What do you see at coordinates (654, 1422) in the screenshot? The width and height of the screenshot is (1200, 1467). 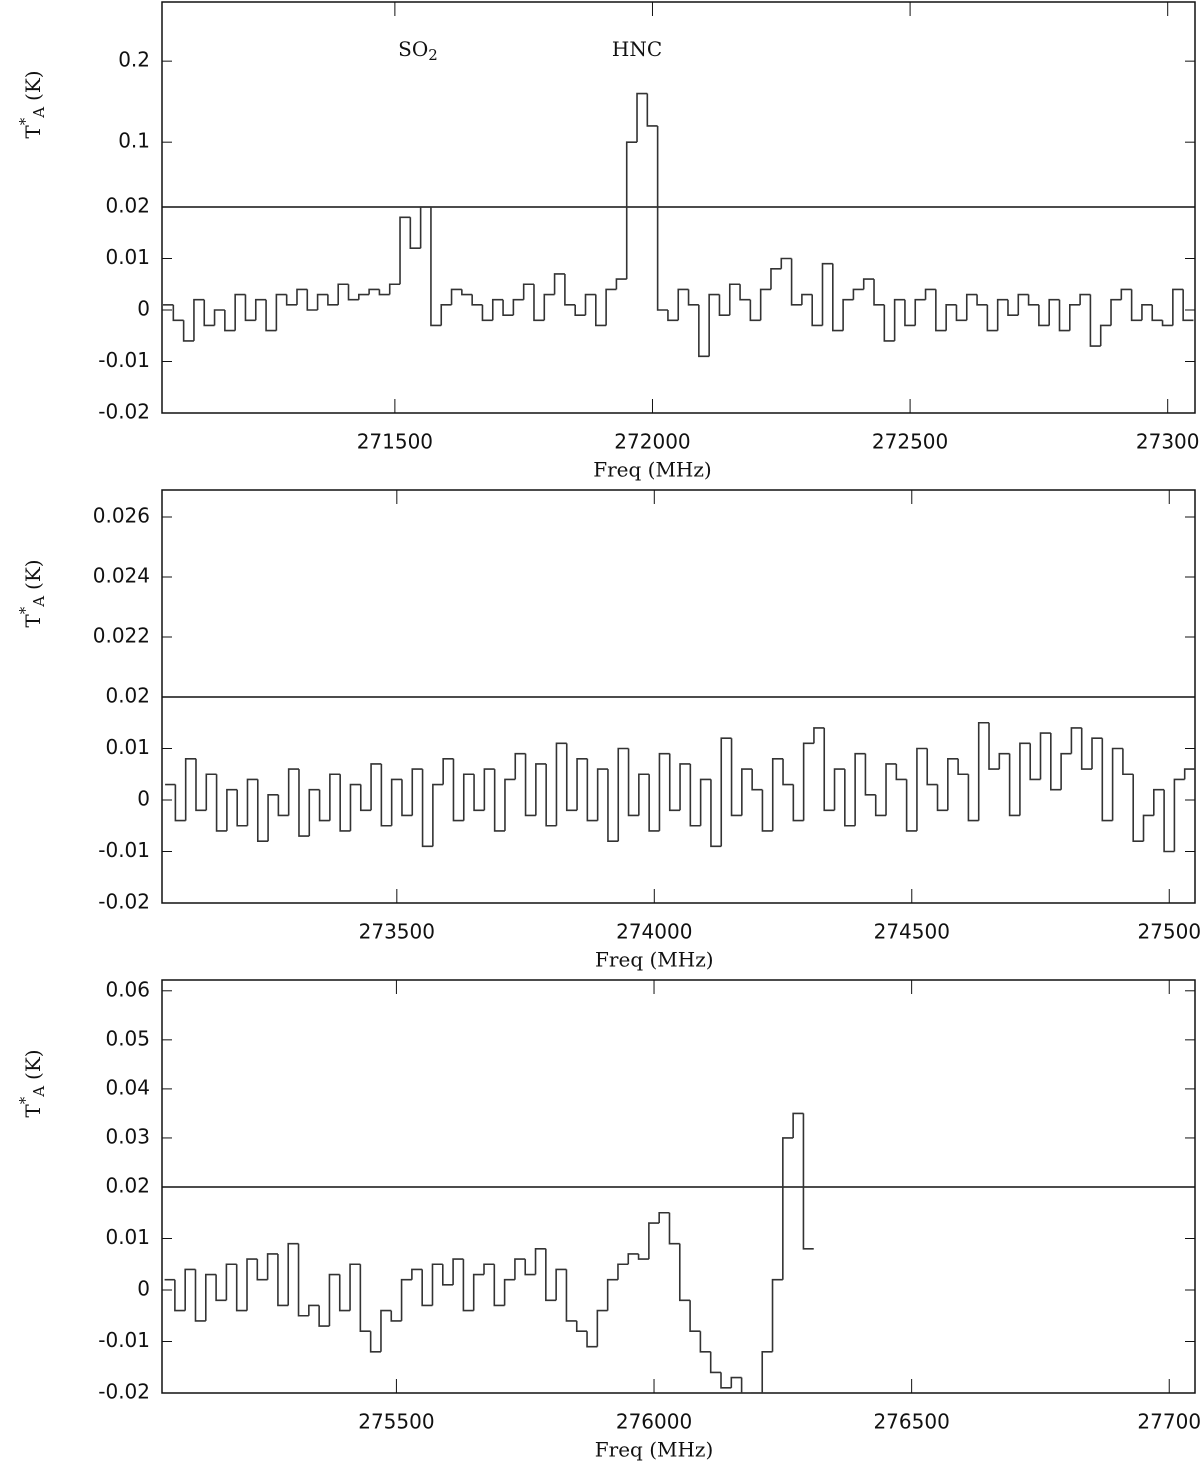 I see `x-tick-label: 276000` at bounding box center [654, 1422].